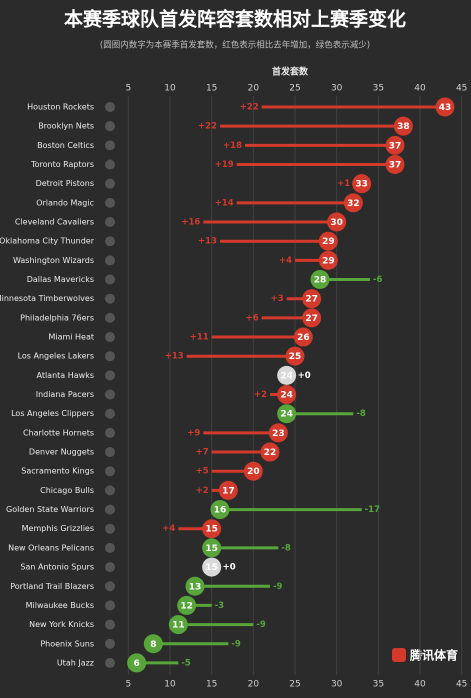  Describe the element at coordinates (202, 491) in the screenshot. I see `change-label: +2` at that location.